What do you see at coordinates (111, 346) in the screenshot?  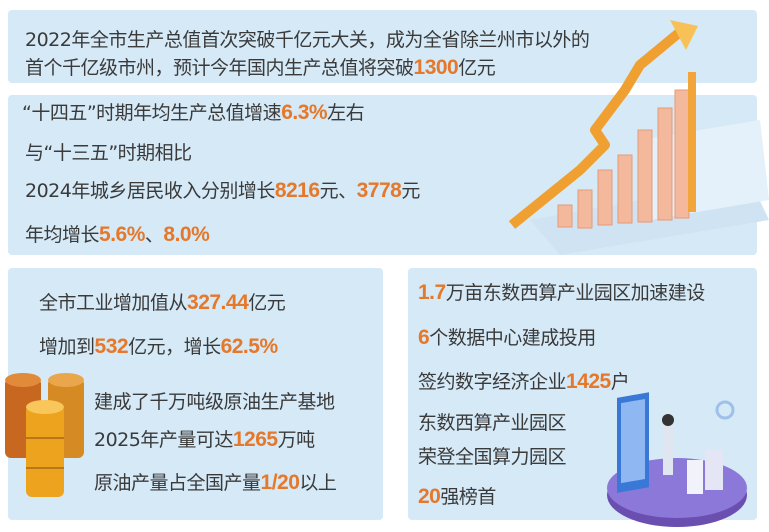 I see `highlight-number: 532` at bounding box center [111, 346].